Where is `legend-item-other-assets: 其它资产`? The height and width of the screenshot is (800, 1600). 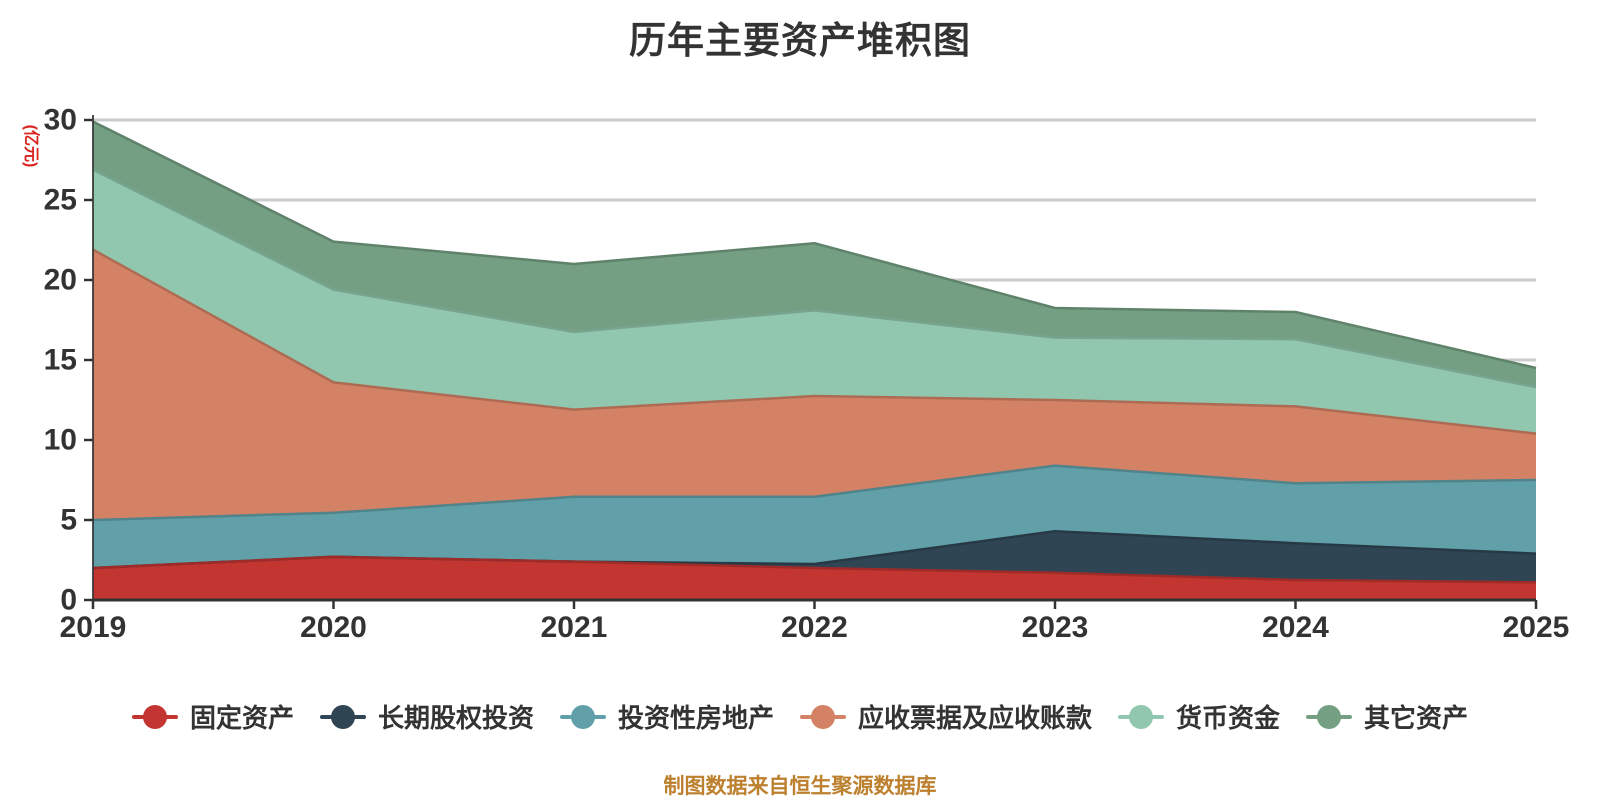 legend-item-other-assets: 其它资产 is located at coordinates (1387, 716).